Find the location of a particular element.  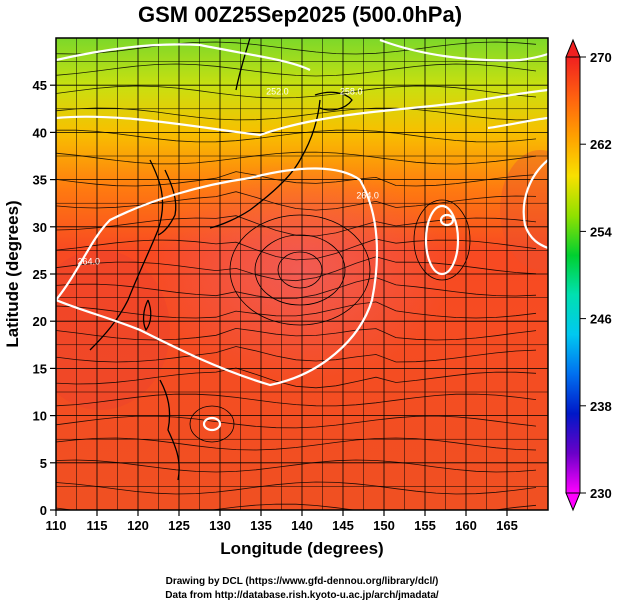

colorbar-tick-label-246: 246 is located at coordinates (601, 319).